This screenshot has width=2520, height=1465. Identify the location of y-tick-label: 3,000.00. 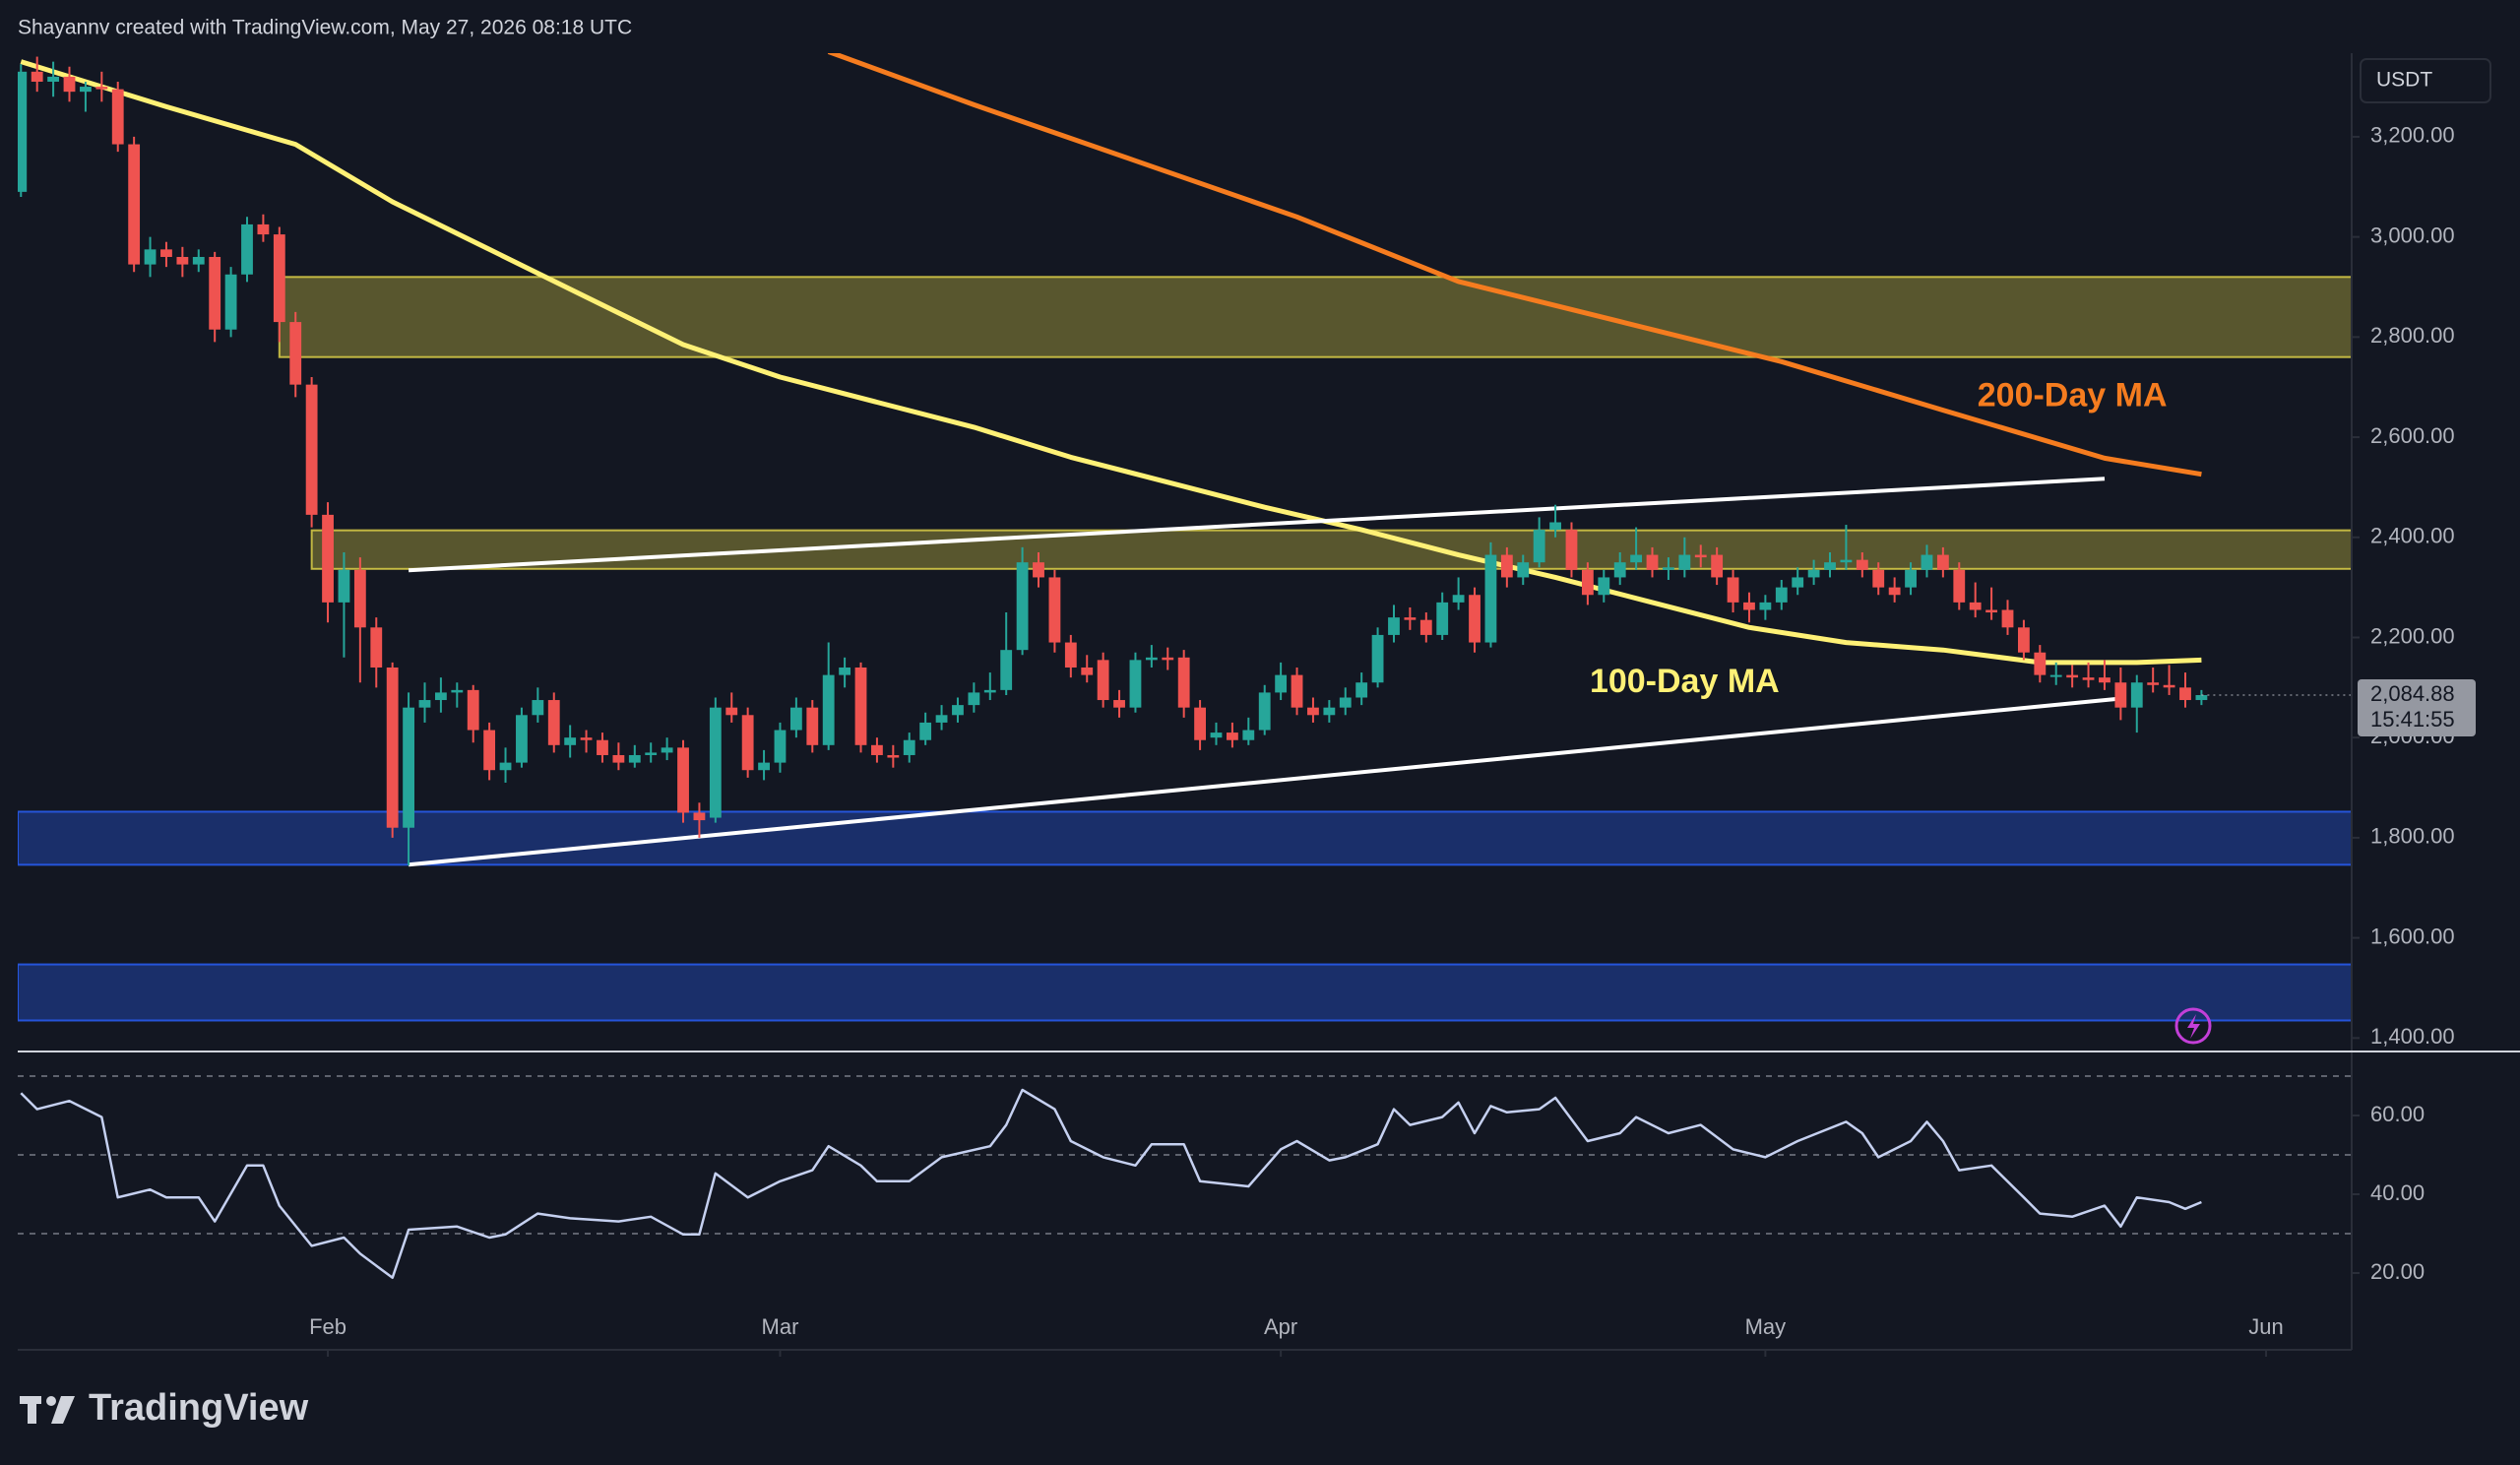
(2412, 235).